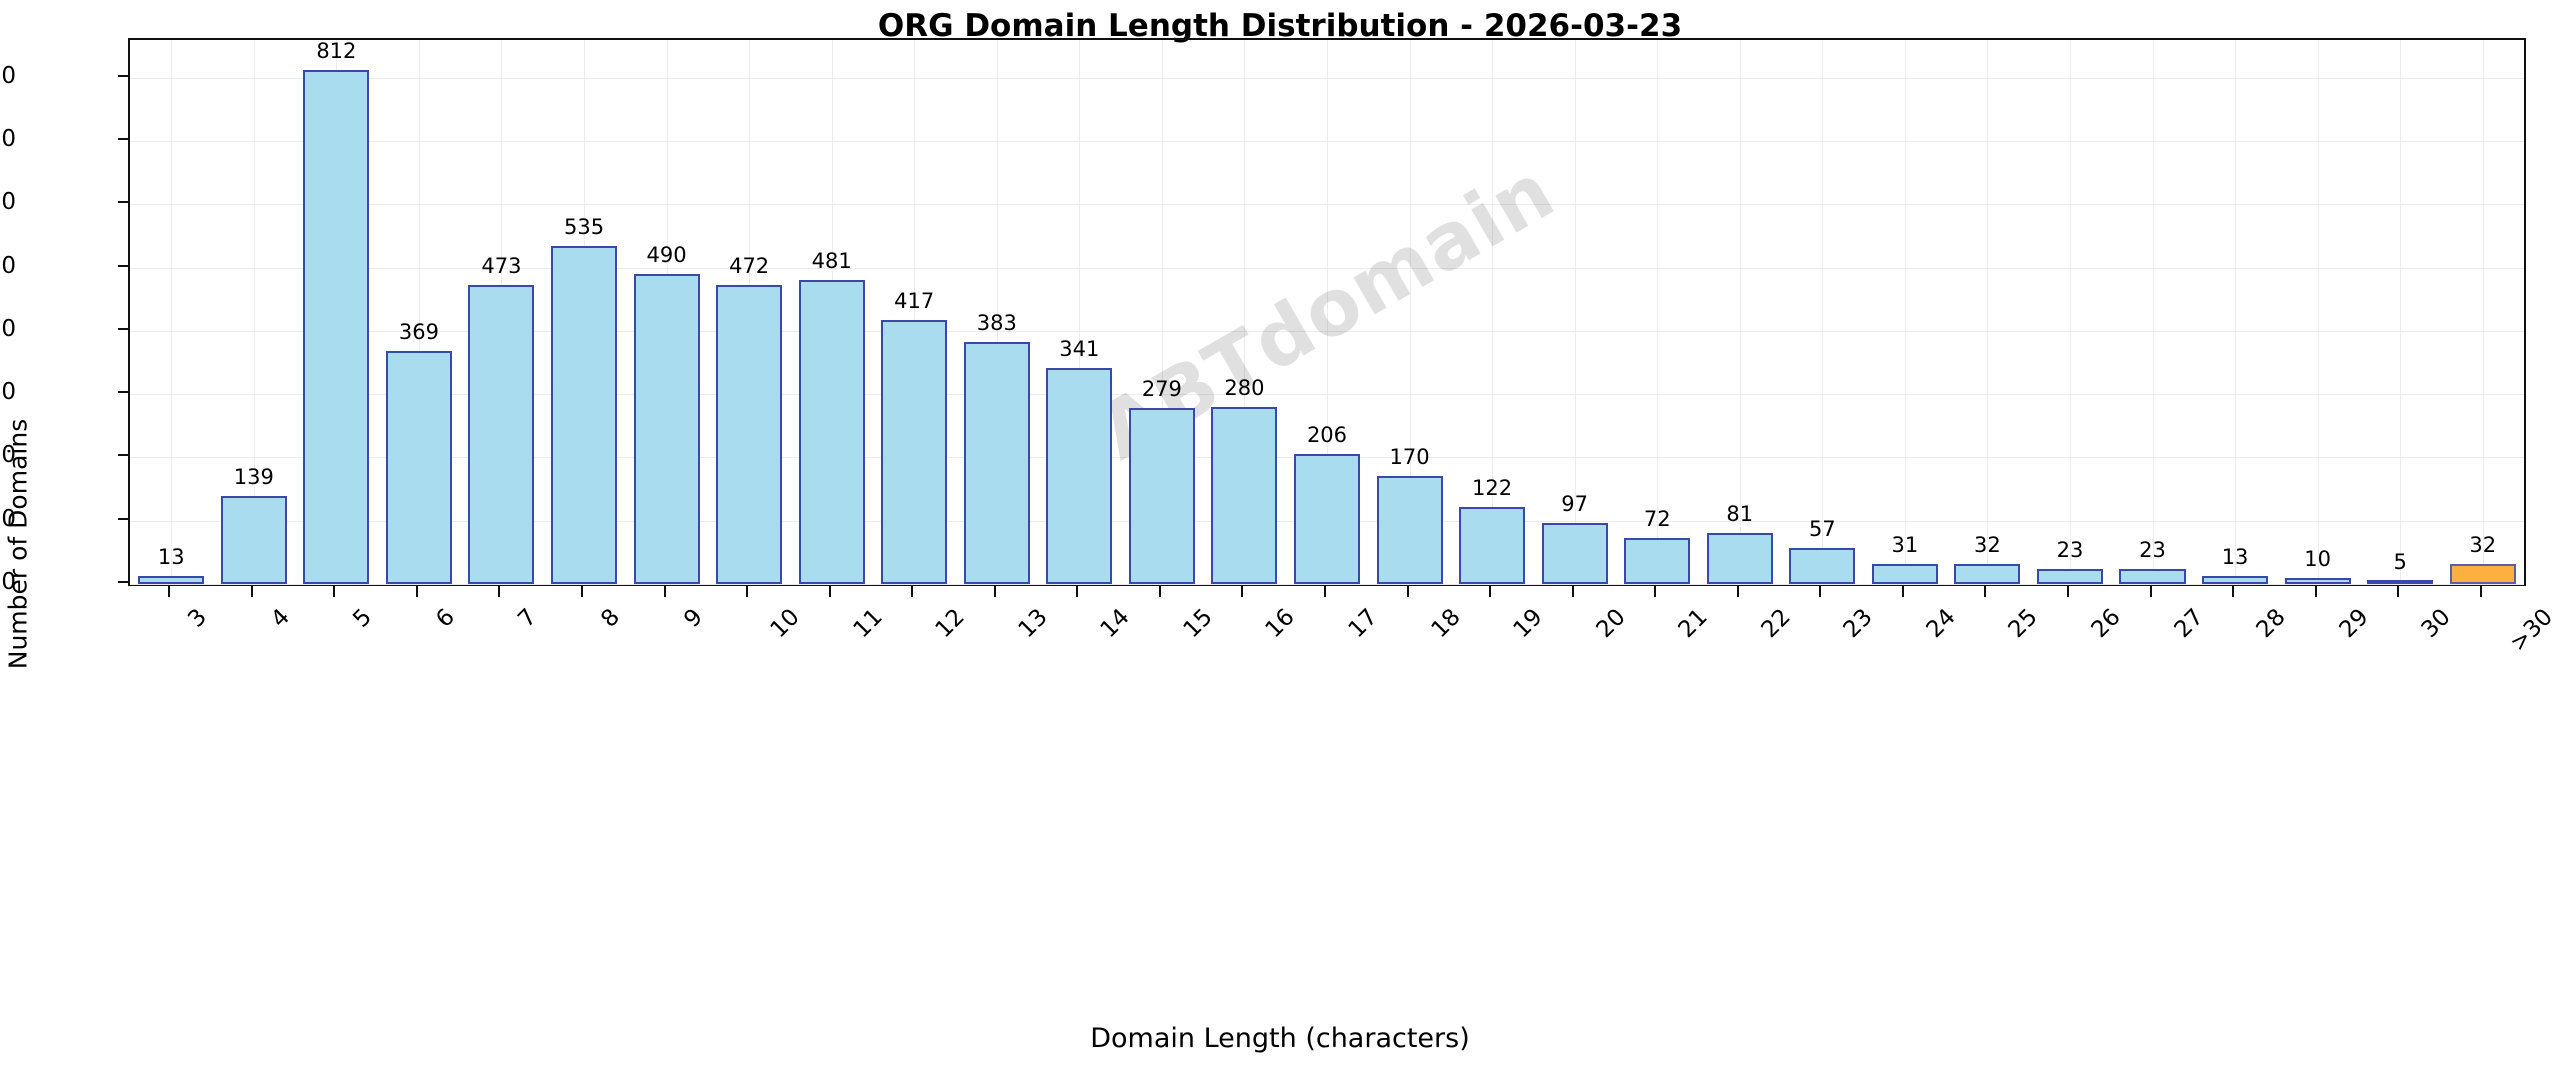 This screenshot has height=1087, width=2560. Describe the element at coordinates (8, 392) in the screenshot. I see `y-tick-label: 300` at that location.